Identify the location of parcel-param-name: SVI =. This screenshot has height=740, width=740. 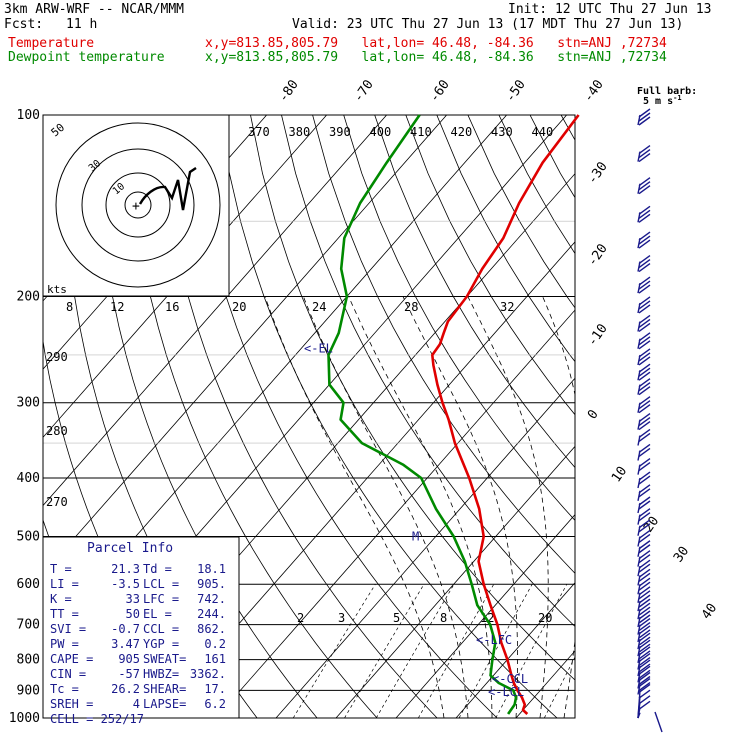
(68, 629).